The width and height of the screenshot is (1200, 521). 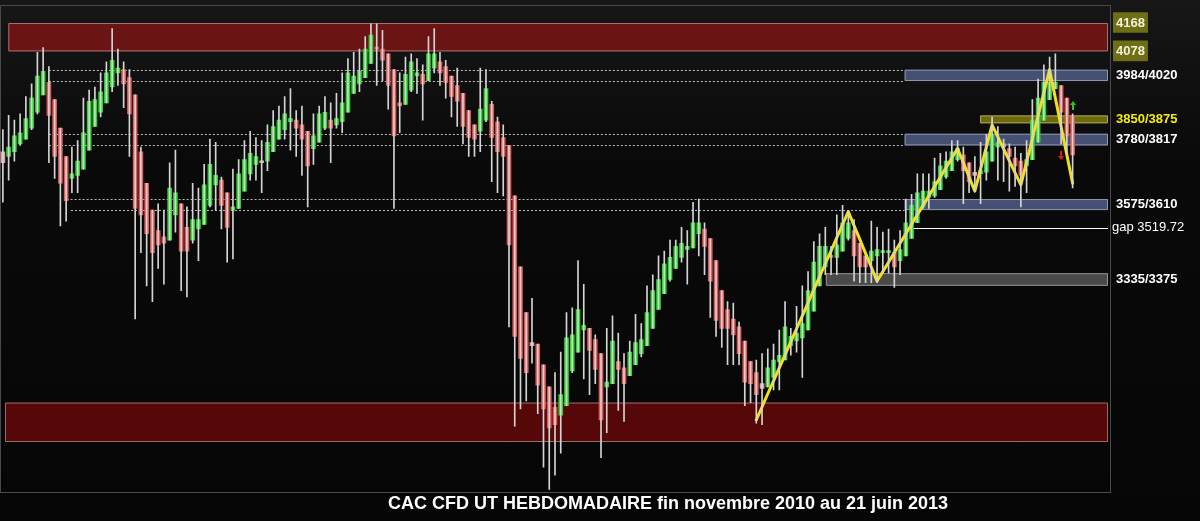 I want to click on band-label: 3984/4020, so click(x=1147, y=74).